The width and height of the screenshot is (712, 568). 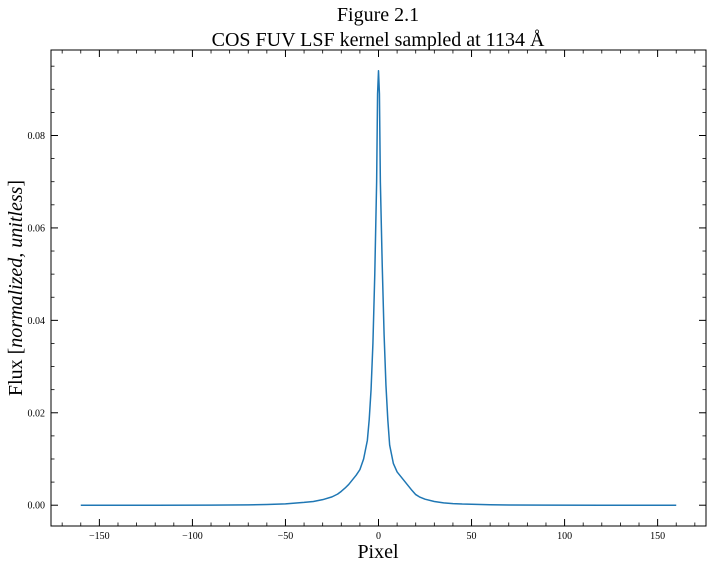 I want to click on x-axis-label: Pixel, so click(x=378, y=552).